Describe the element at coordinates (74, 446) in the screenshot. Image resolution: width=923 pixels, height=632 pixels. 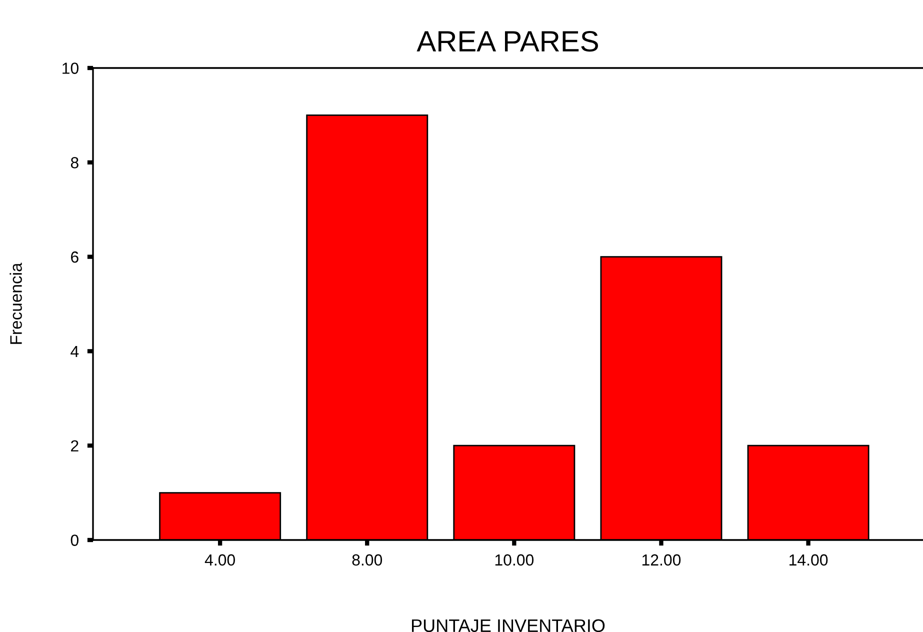
I see `y-tick-label: 2` at that location.